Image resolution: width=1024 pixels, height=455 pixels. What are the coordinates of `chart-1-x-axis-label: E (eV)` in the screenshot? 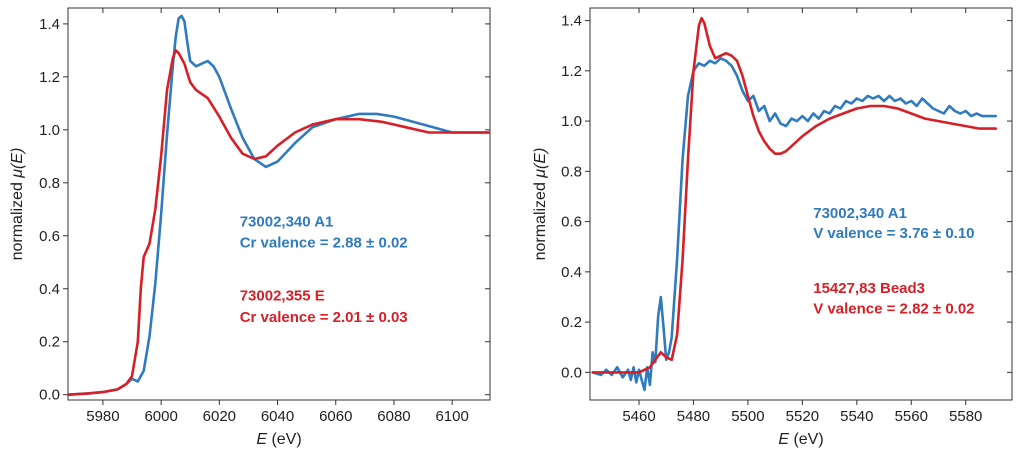 It's located at (278, 439).